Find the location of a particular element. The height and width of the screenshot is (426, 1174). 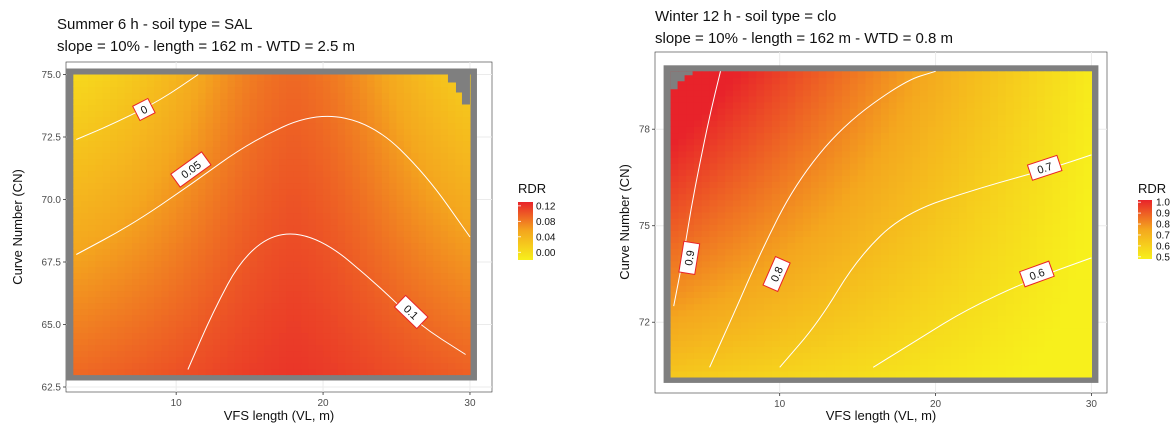

contour-line is located at coordinates (273, 185).